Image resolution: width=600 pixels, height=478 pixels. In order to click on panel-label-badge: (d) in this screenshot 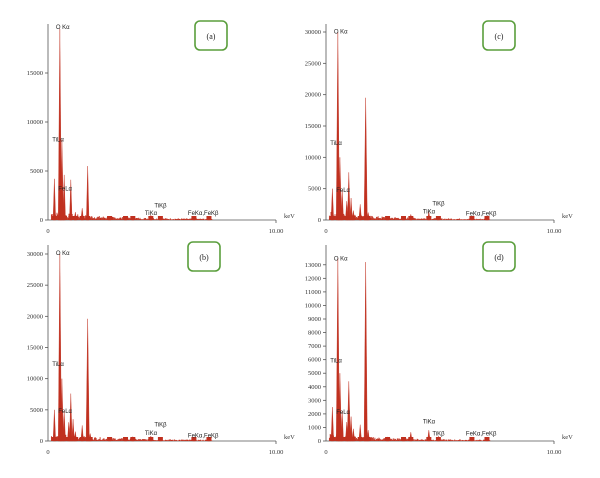, I will do `click(499, 256)`.